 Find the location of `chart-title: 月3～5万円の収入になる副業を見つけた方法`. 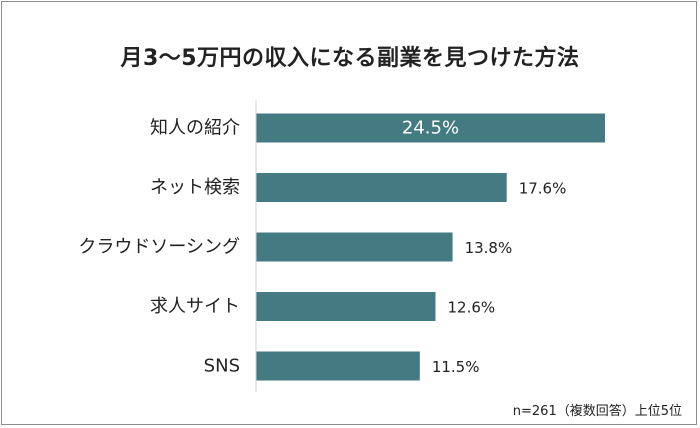

chart-title: 月3～5万円の収入になる副業を見つけた方法 is located at coordinates (350, 58).